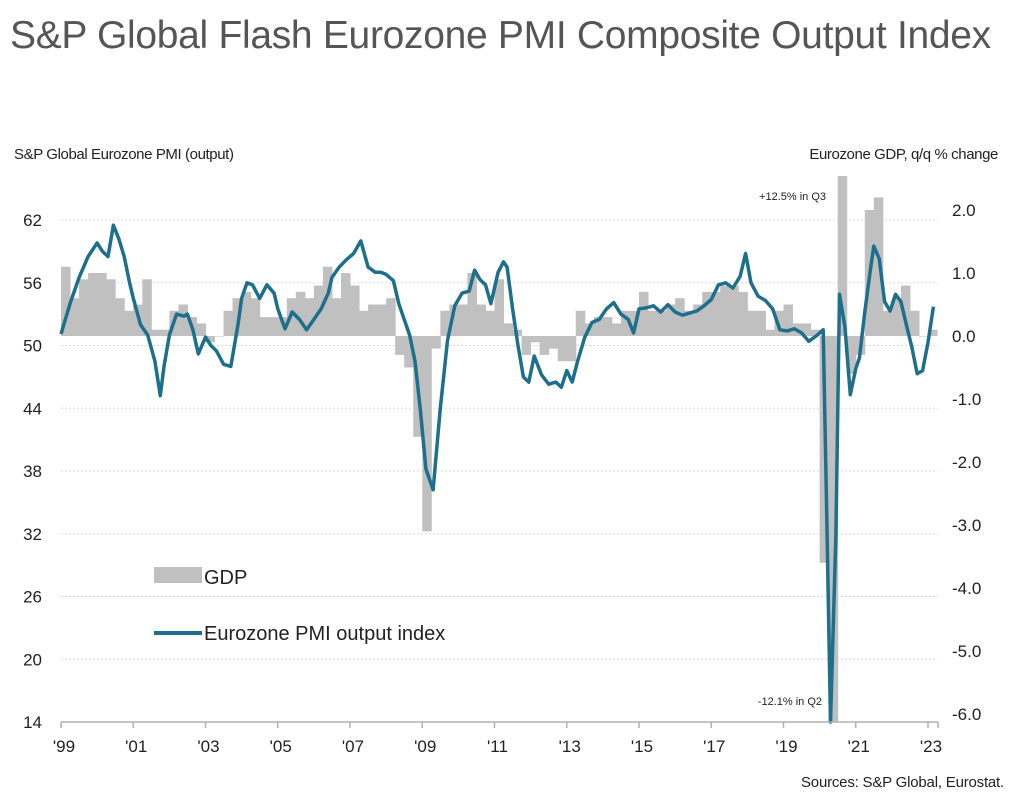  I want to click on left-y-tick-label: 20, so click(32, 659).